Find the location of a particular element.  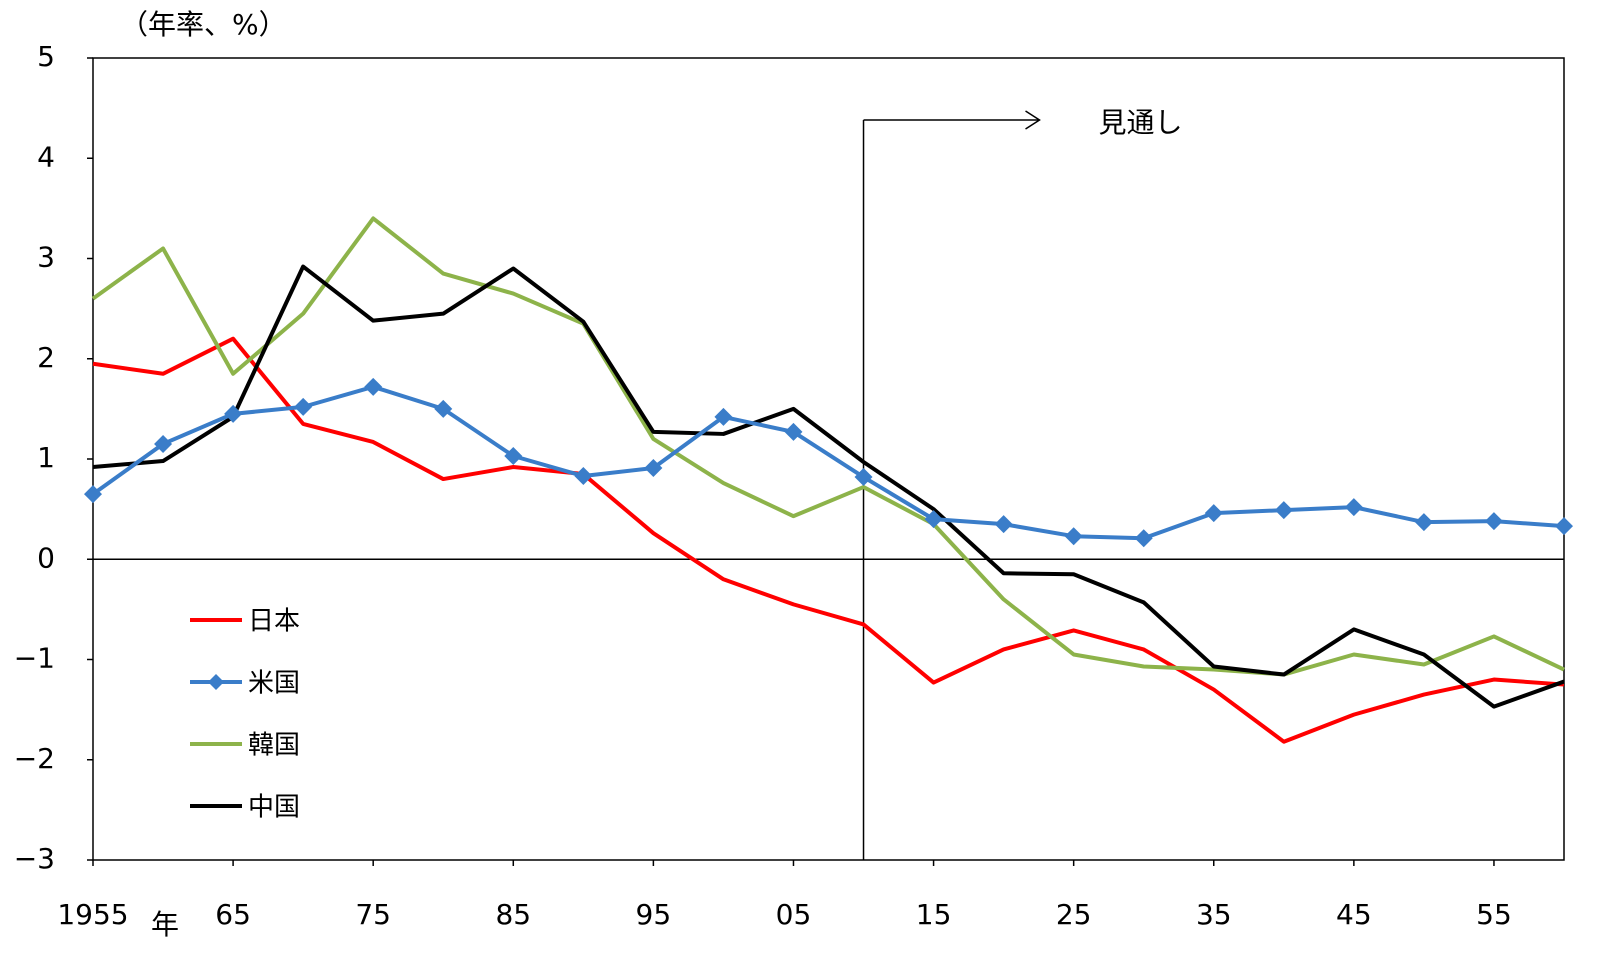

x-tick-label: 95 is located at coordinates (654, 914).